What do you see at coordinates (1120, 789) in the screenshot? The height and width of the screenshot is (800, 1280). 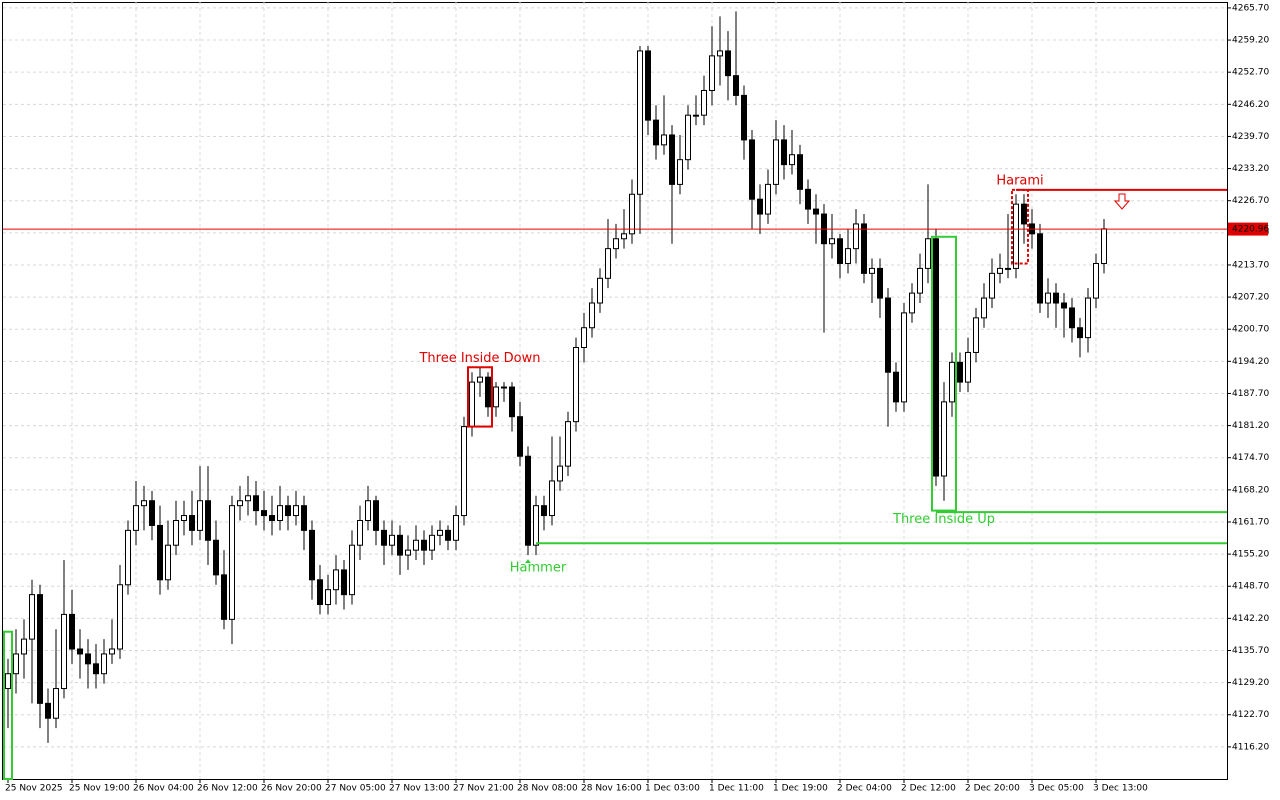 I see `x-tick-label: 3 Dec 13:00` at bounding box center [1120, 789].